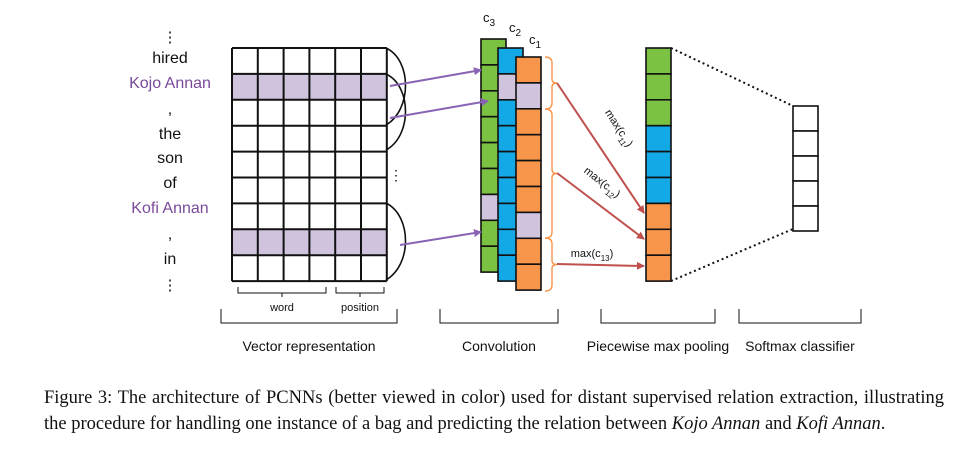 This screenshot has height=470, width=970. I want to click on entity-word: Kofi Annan, so click(169, 208).